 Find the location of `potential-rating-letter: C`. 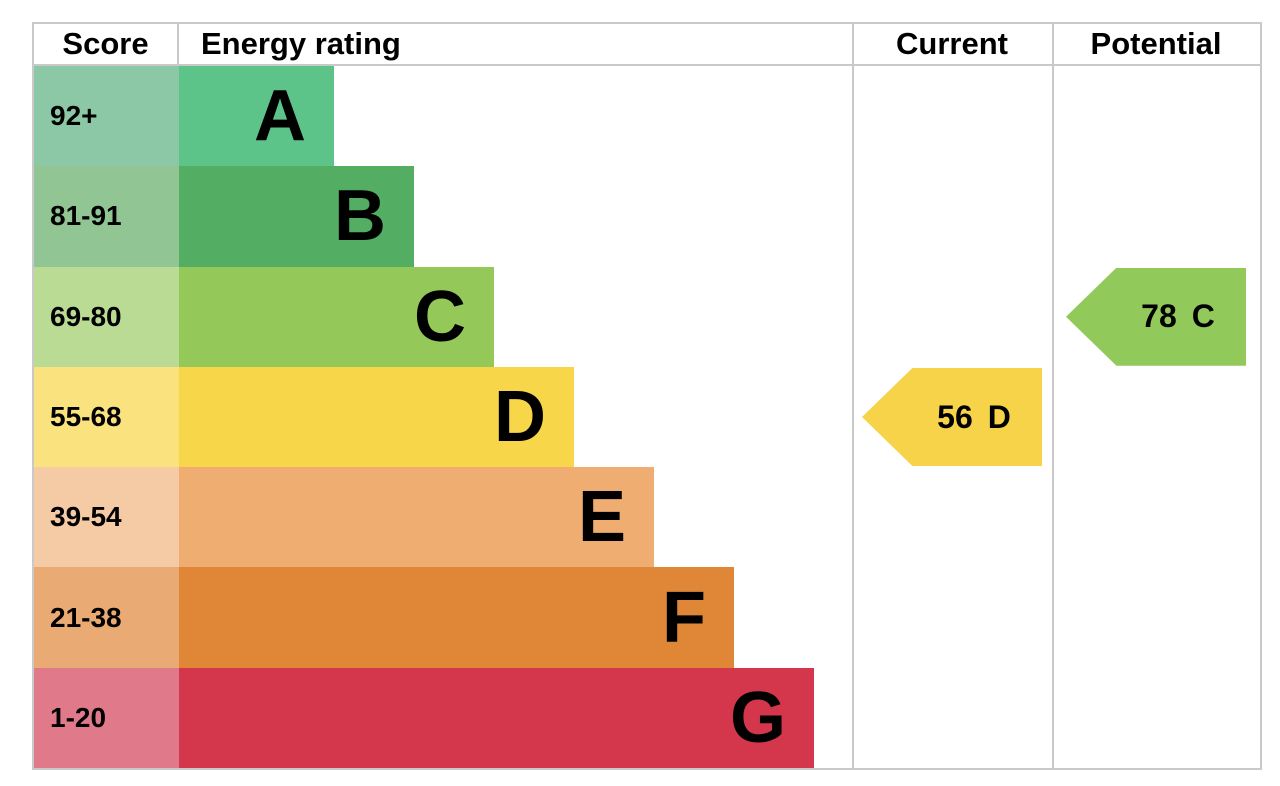

potential-rating-letter: C is located at coordinates (1203, 316).